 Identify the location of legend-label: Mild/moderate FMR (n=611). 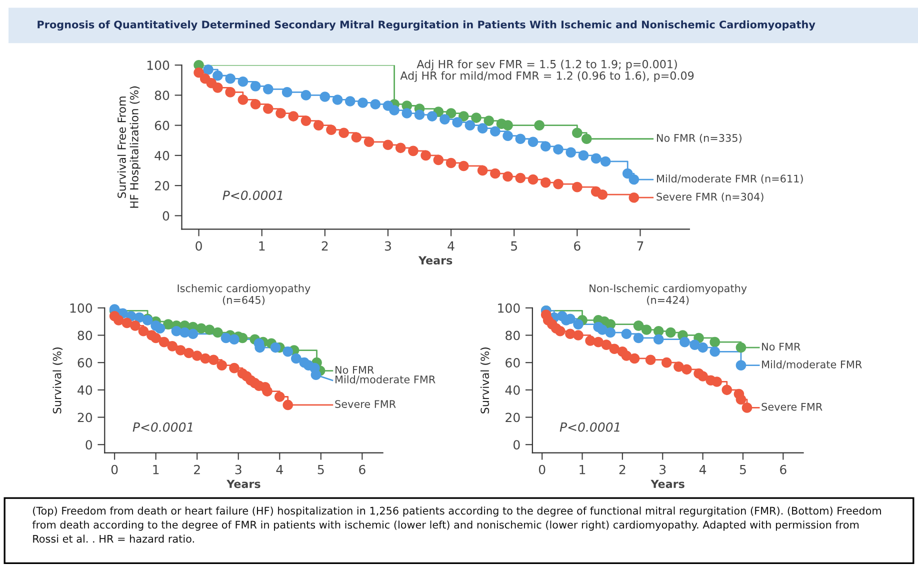
(730, 179).